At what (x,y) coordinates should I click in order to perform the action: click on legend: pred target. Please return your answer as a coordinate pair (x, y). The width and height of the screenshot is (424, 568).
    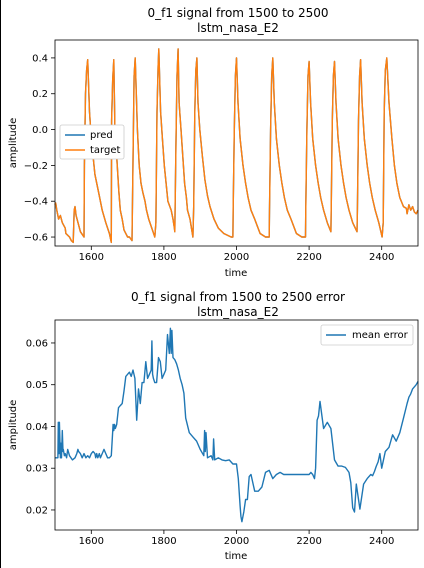
    Looking at the image, I should click on (92, 142).